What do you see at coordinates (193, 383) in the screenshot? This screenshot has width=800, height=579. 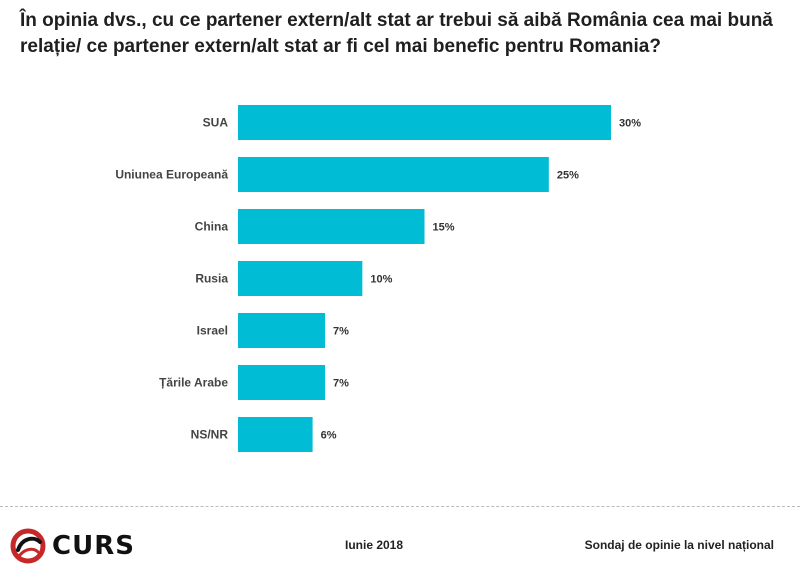 I see `category-label: Țările Arabe` at bounding box center [193, 383].